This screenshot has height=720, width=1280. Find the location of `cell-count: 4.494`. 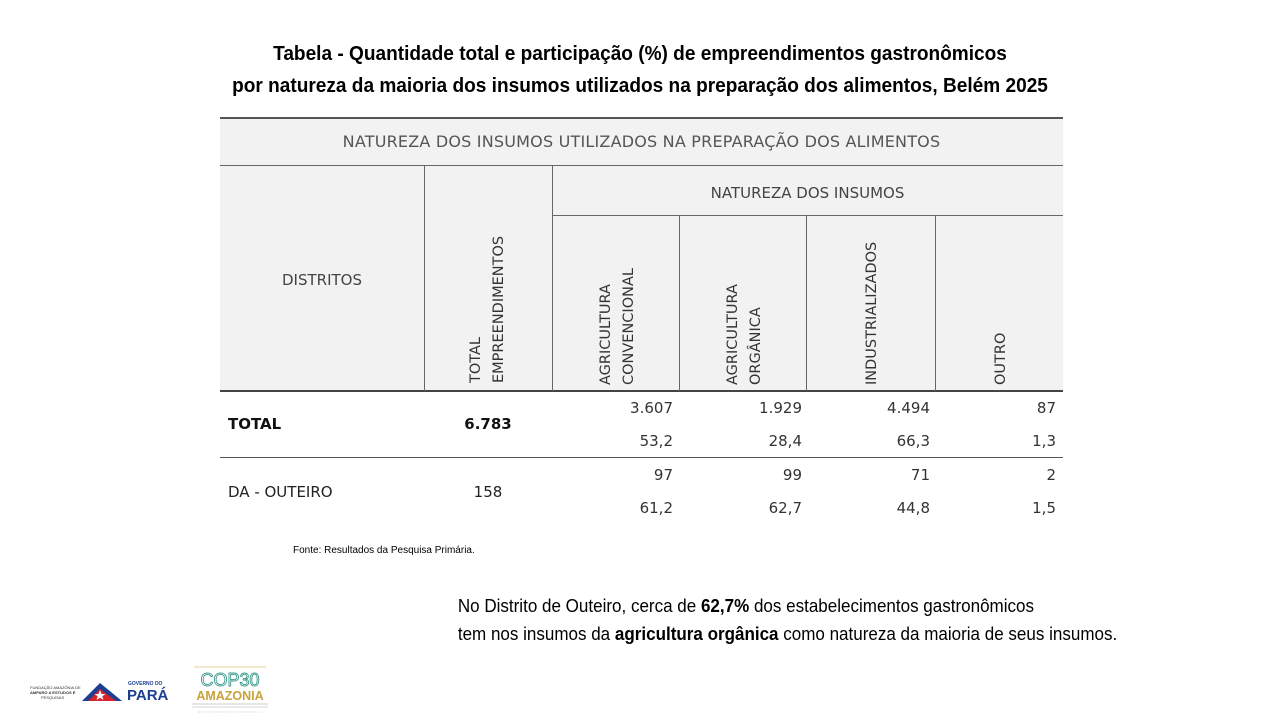

cell-count: 4.494 is located at coordinates (908, 408).